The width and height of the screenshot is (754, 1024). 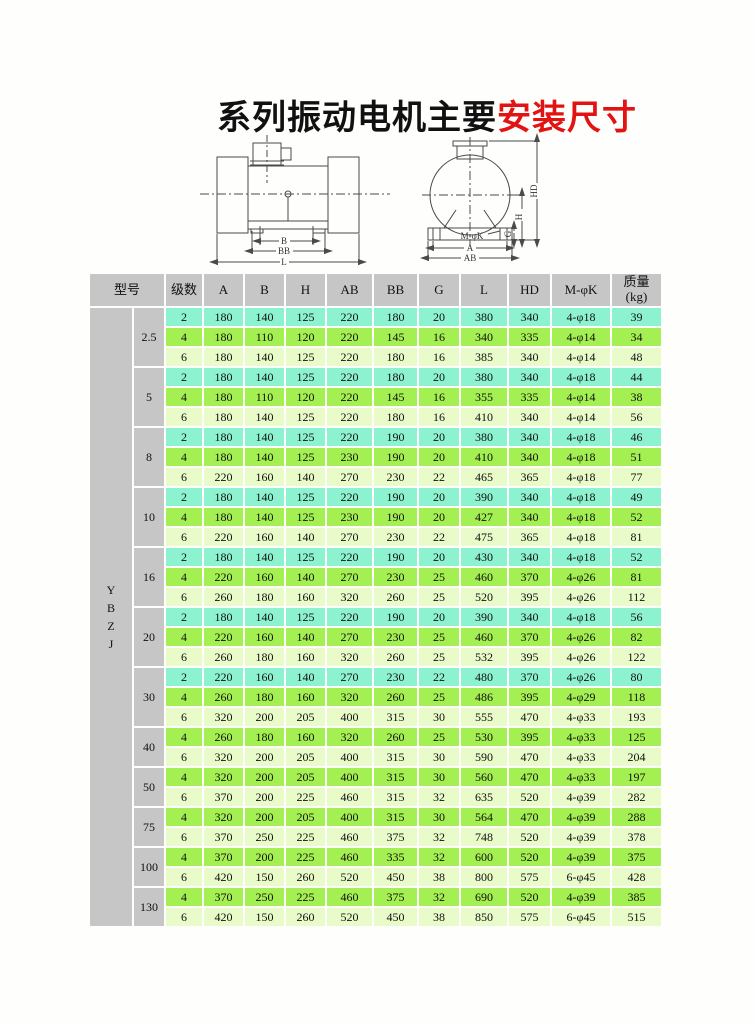 I want to click on table-row: 50 4 320 200 205 400 315 30 560 470 4-φ33 197, so click(x=375, y=787).